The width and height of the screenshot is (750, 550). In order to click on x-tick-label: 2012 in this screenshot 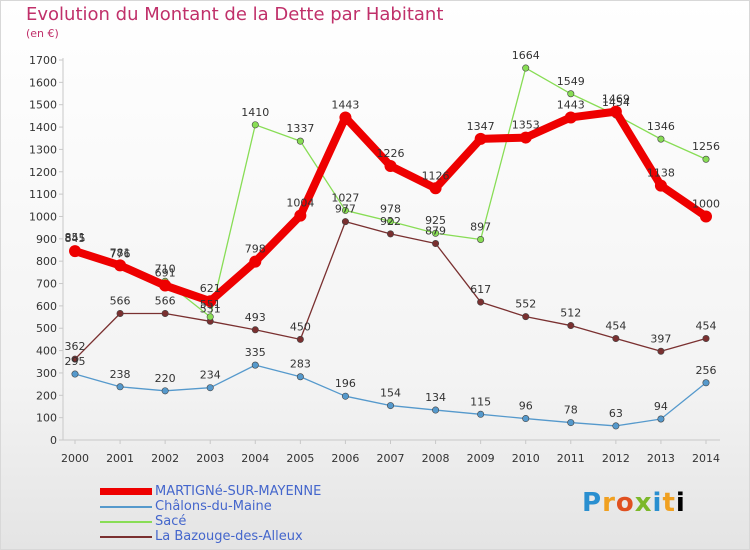, I will do `click(616, 458)`.